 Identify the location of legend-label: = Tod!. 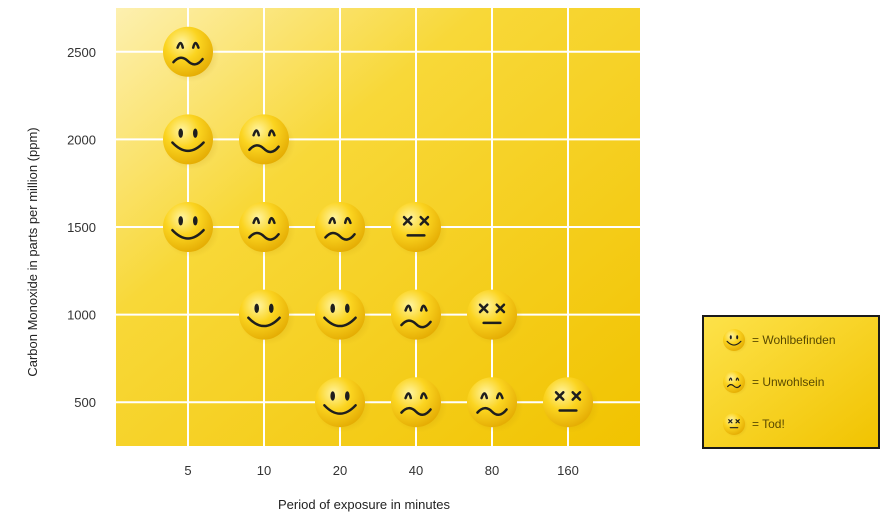
(768, 424).